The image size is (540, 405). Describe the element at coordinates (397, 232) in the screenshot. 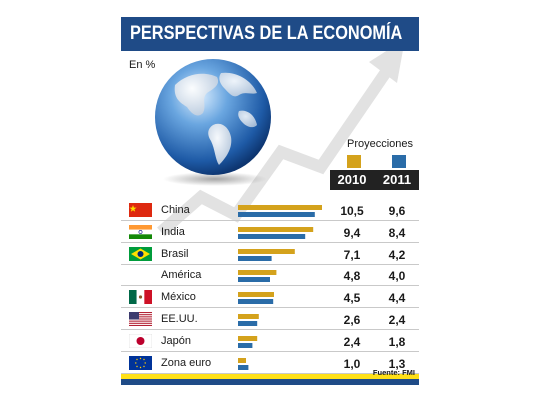

I see `value-label-2011: 8,4` at that location.